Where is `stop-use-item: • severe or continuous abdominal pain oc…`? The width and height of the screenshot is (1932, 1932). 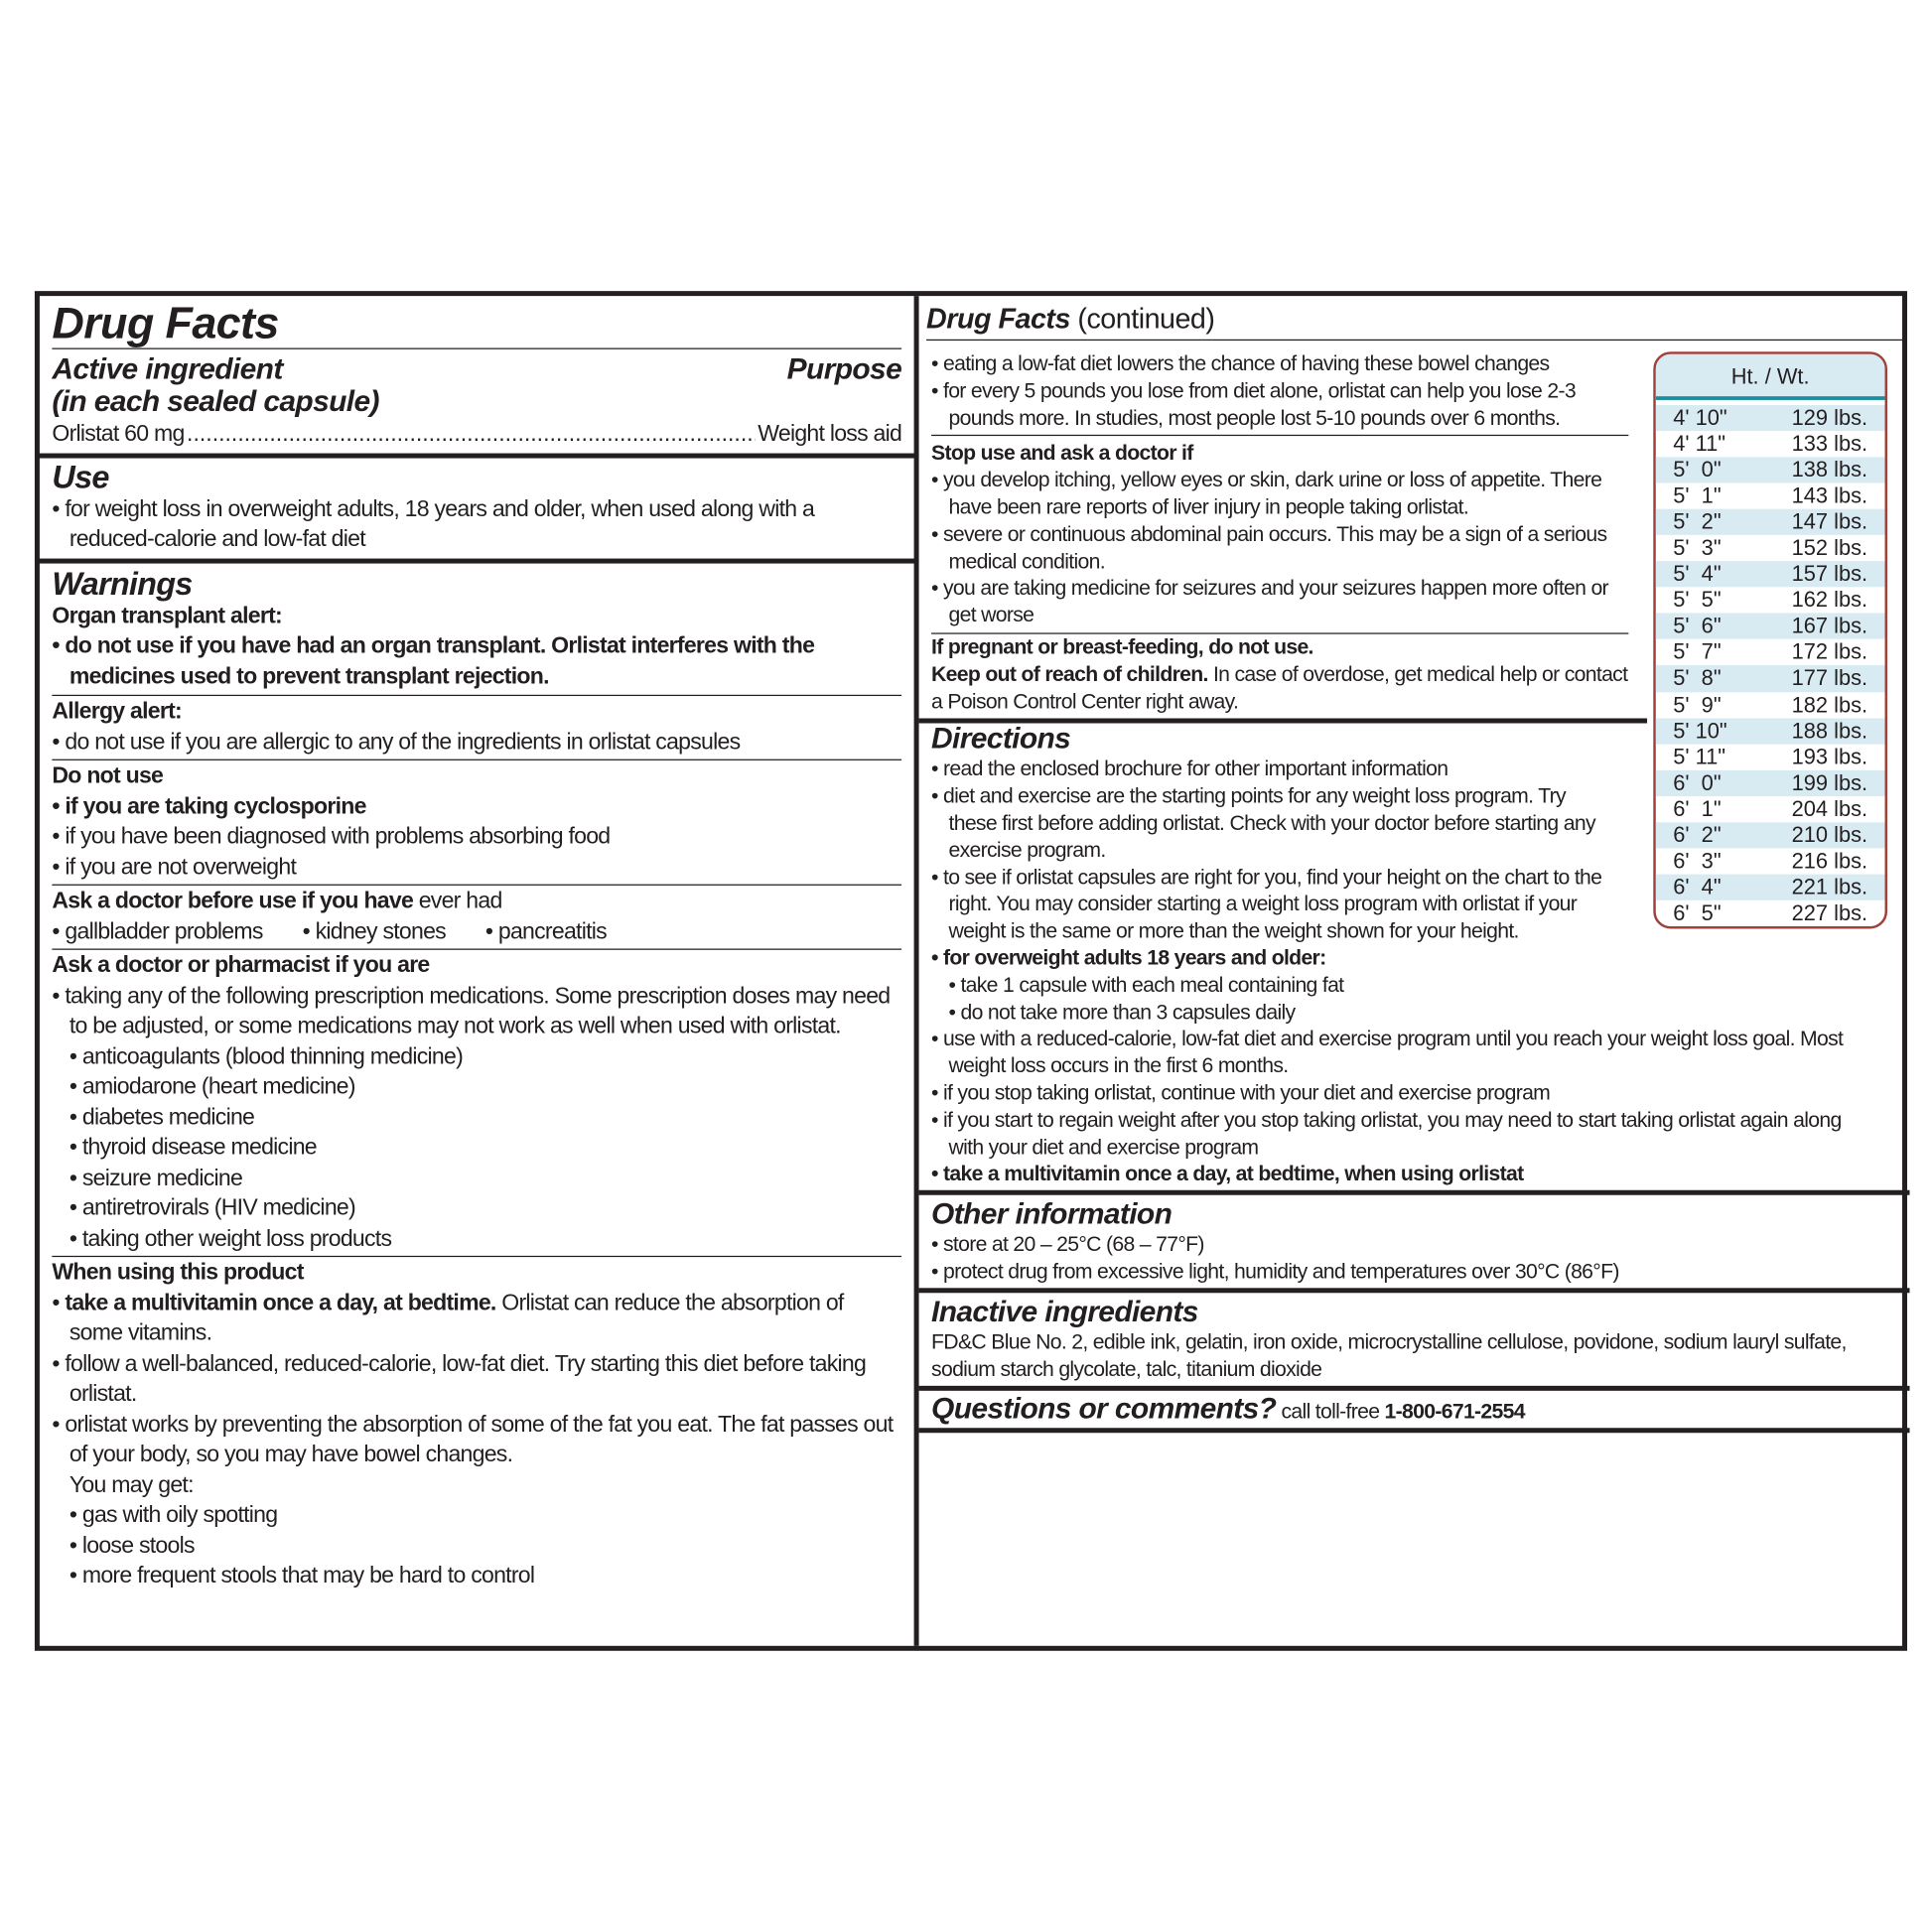
stop-use-item: • severe or continuous abdominal pain oc… is located at coordinates (1269, 548).